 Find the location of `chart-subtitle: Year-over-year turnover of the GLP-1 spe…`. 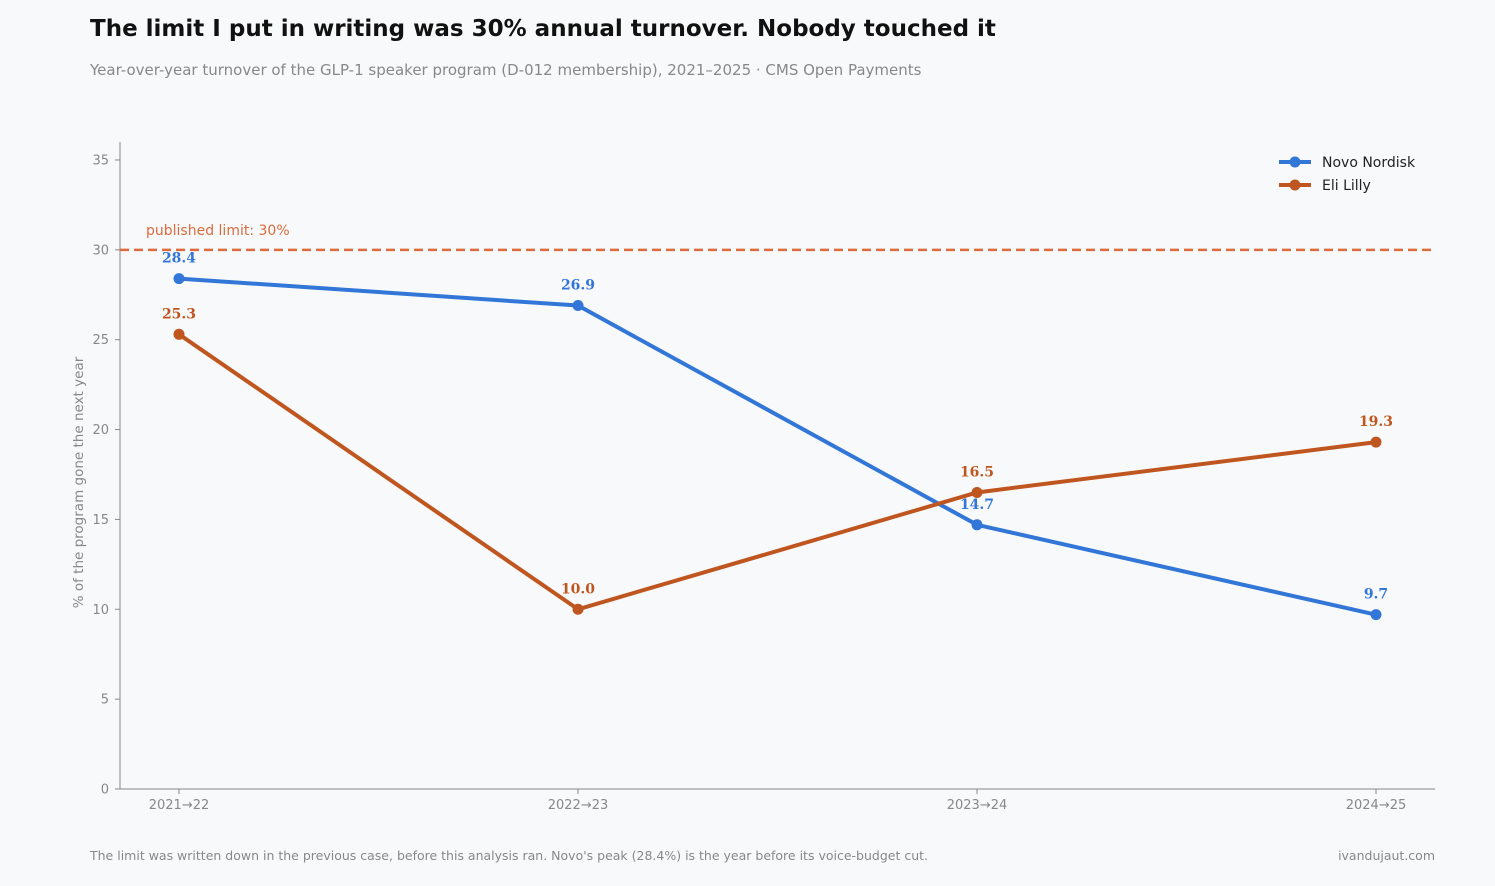

chart-subtitle: Year-over-year turnover of the GLP-1 spe… is located at coordinates (506, 70).